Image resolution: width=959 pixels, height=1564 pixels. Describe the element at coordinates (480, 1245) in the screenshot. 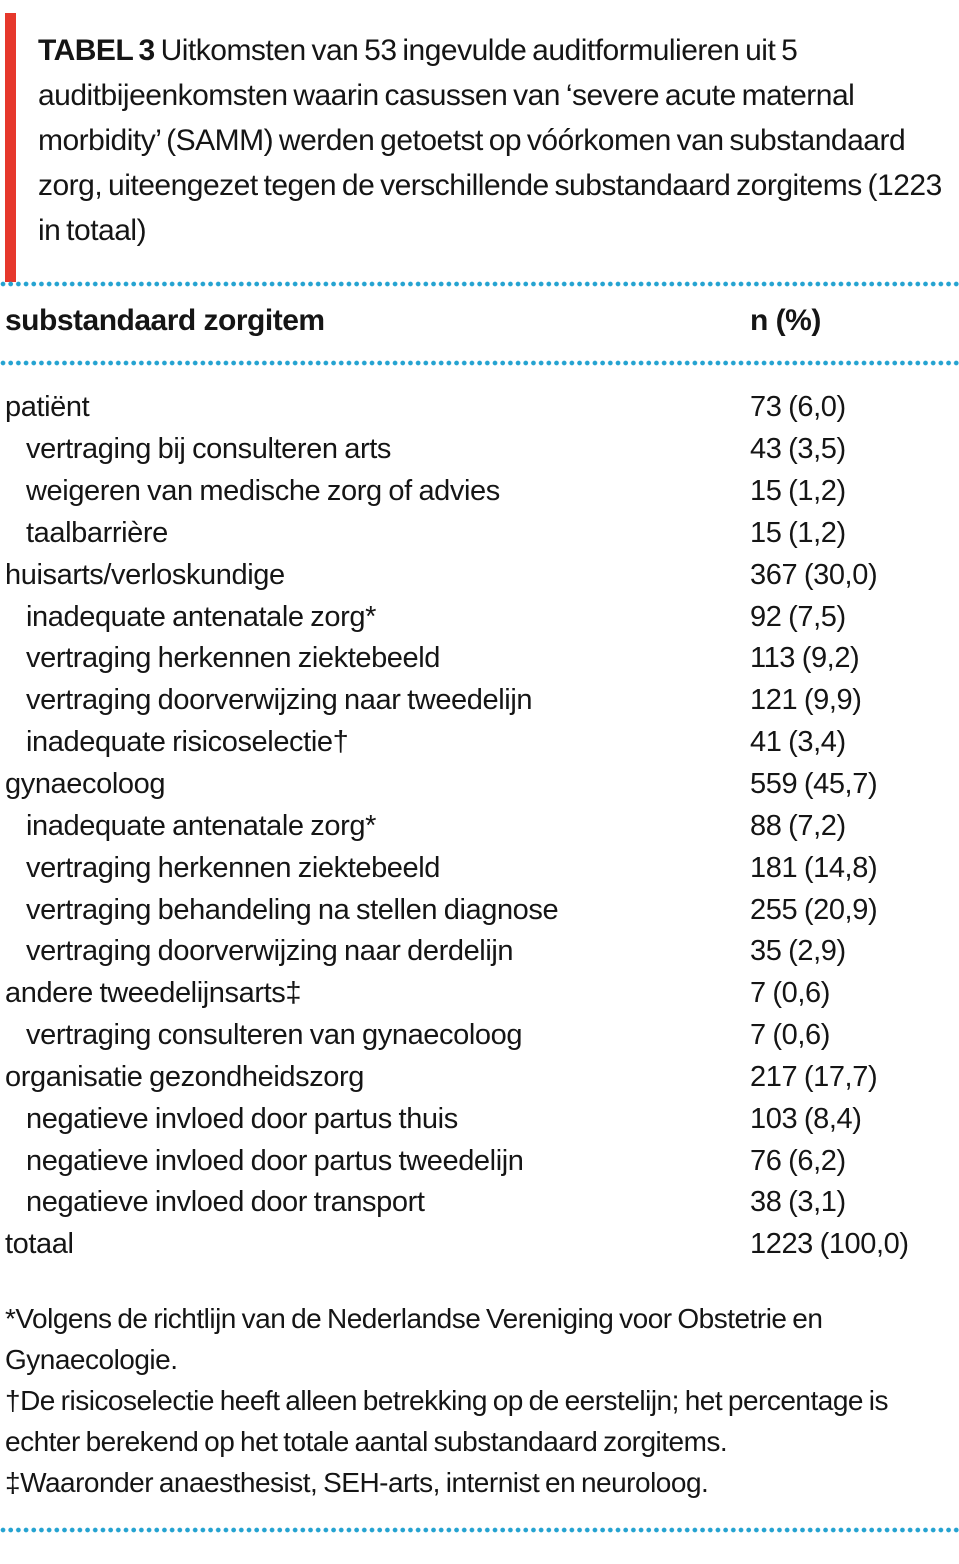

I see `table-row: totaal 1223 (100,0)` at that location.